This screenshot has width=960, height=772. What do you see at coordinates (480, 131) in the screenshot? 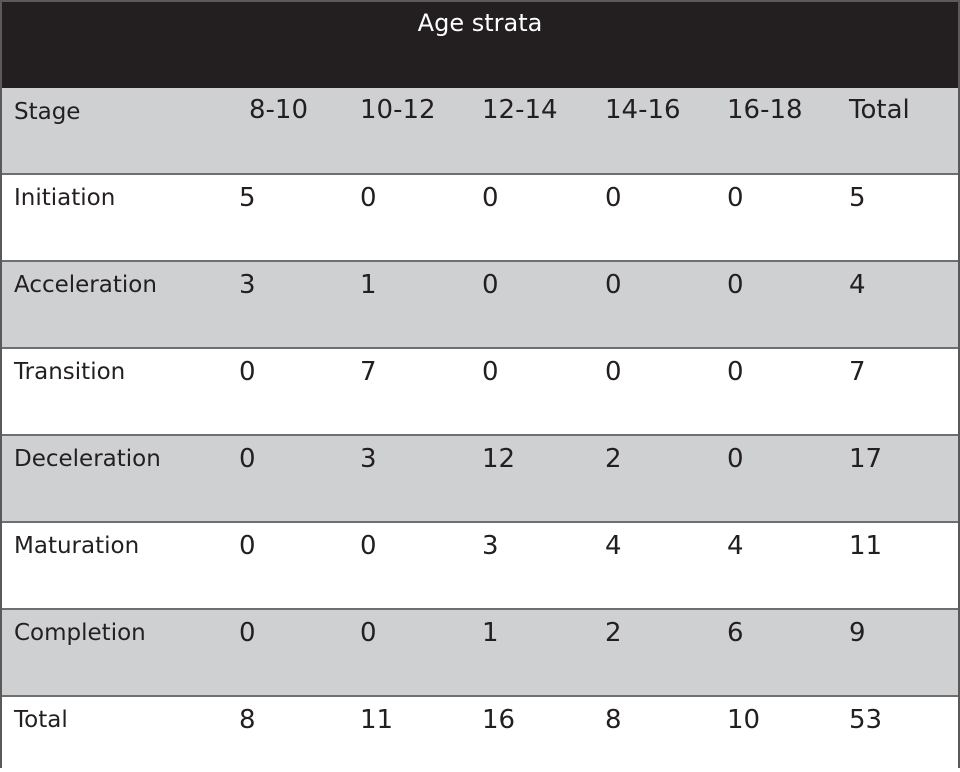
I see `table-header-row: Stage 8-10 10-12 12-14 14-16 16-18 Total` at bounding box center [480, 131].